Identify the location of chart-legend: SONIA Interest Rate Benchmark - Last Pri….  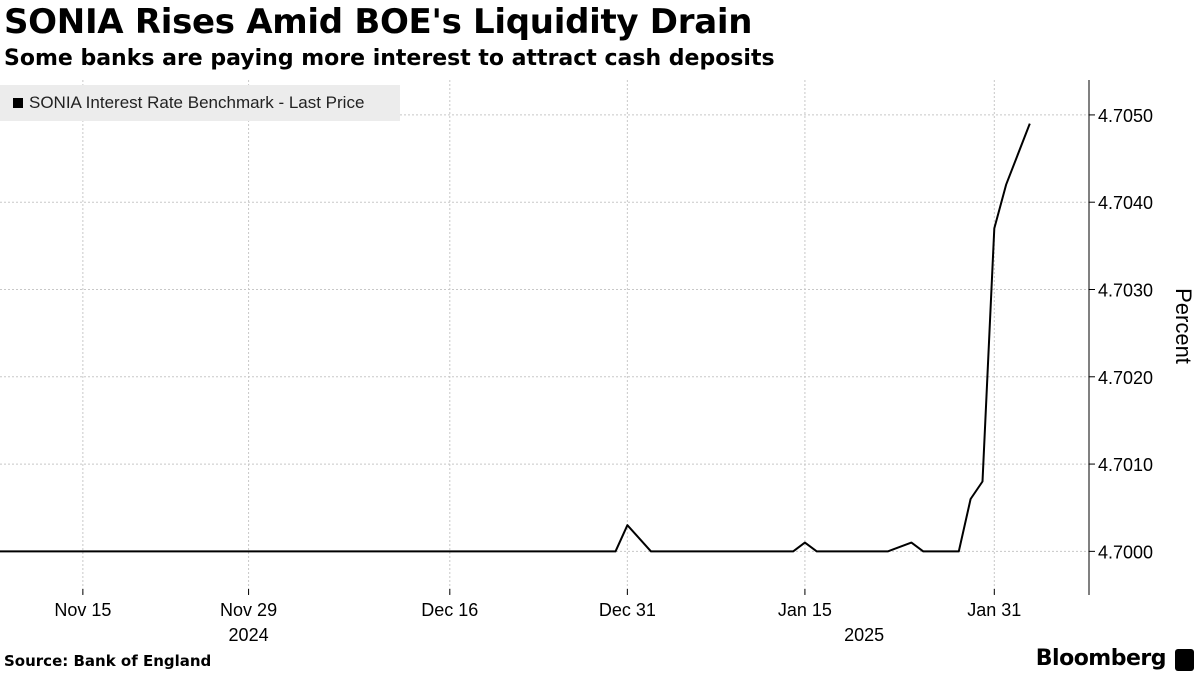
(200, 103).